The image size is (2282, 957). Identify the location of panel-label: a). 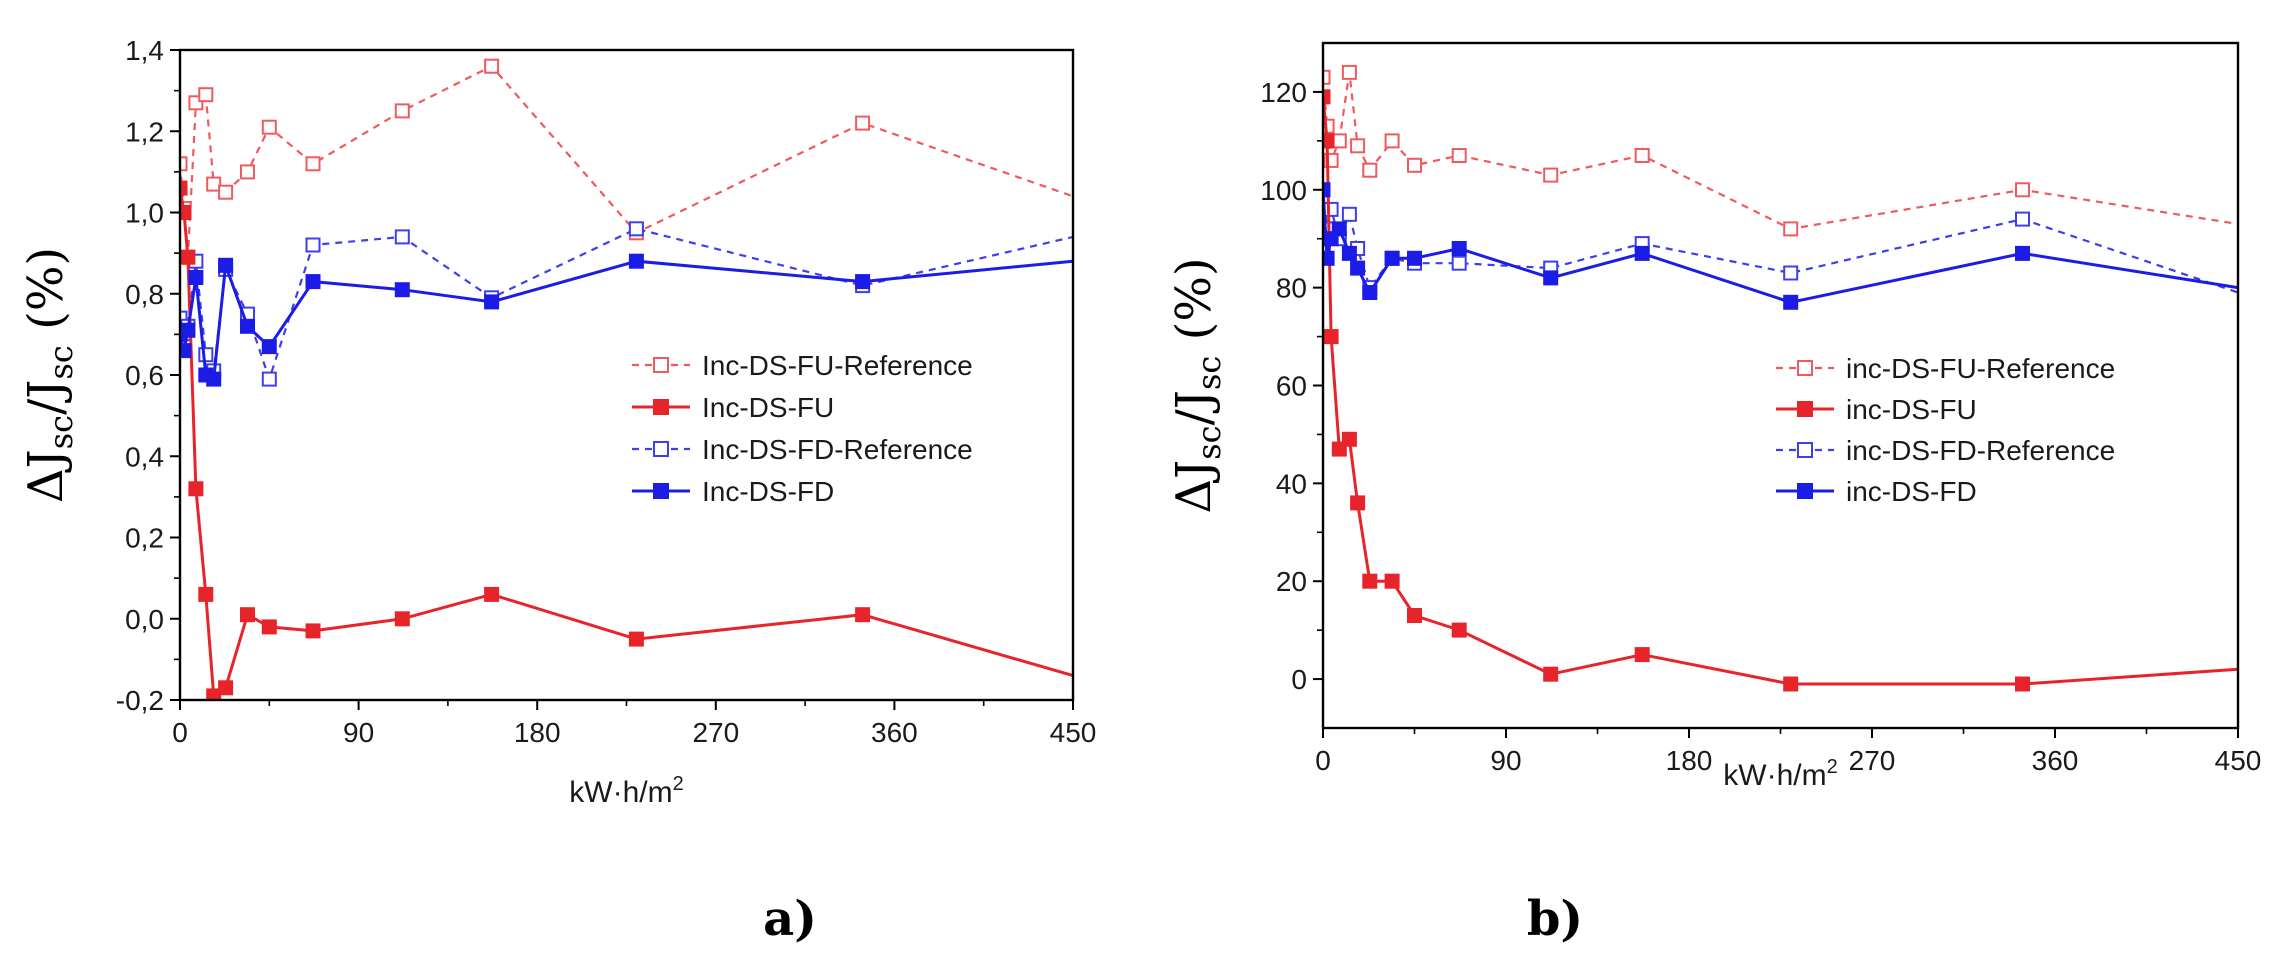
(790, 919).